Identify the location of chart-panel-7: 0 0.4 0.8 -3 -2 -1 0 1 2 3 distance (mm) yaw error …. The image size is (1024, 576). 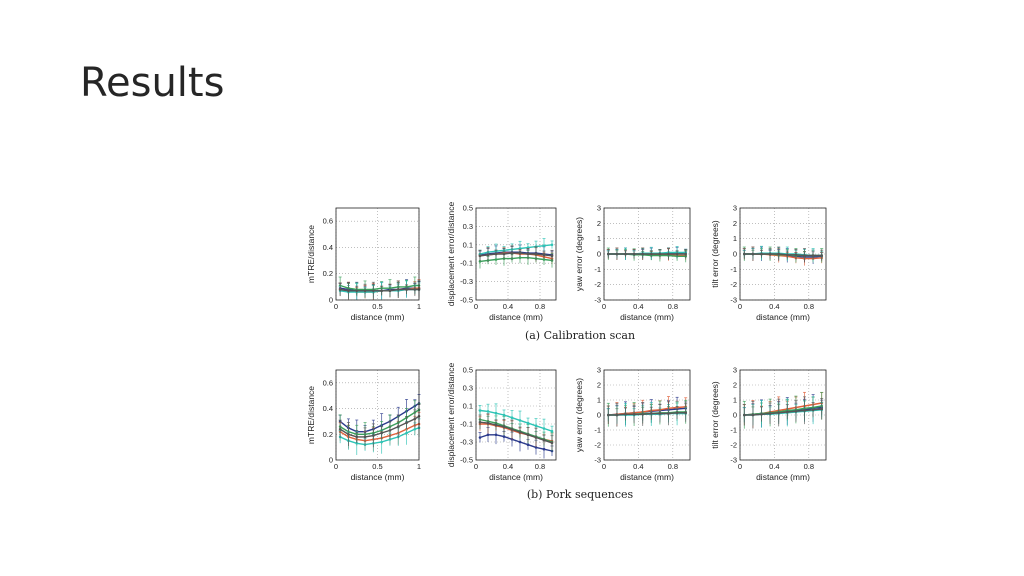
(632, 424).